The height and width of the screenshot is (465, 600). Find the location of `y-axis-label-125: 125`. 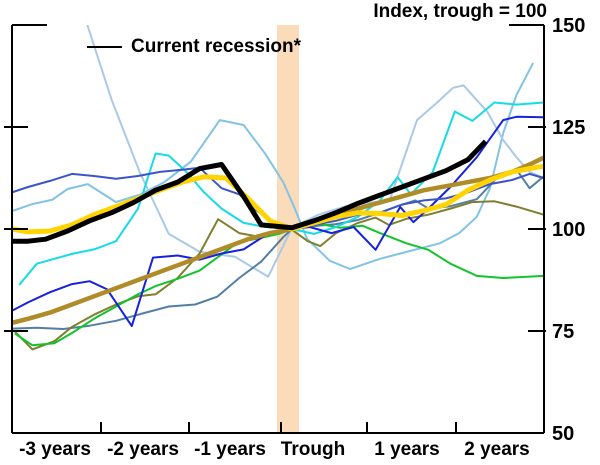

y-axis-label-125: 125 is located at coordinates (568, 128).